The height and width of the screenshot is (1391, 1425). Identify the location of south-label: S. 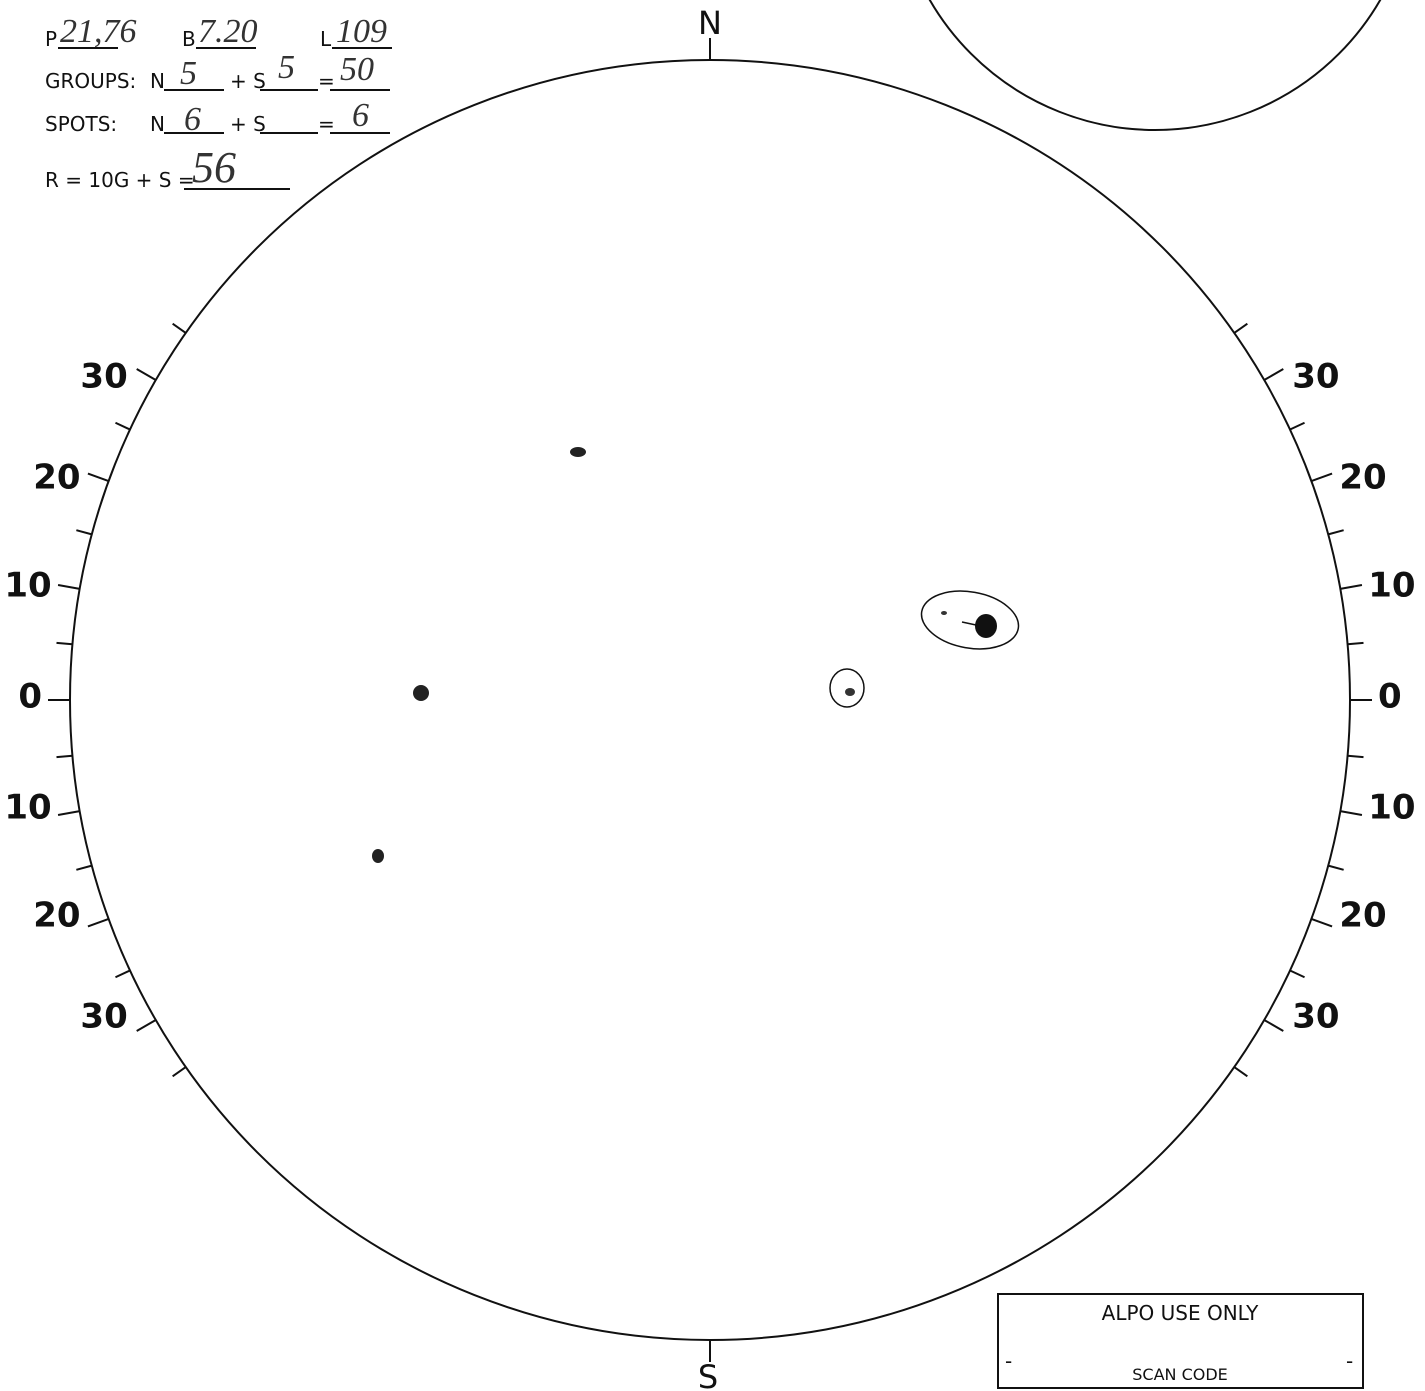
(708, 1374).